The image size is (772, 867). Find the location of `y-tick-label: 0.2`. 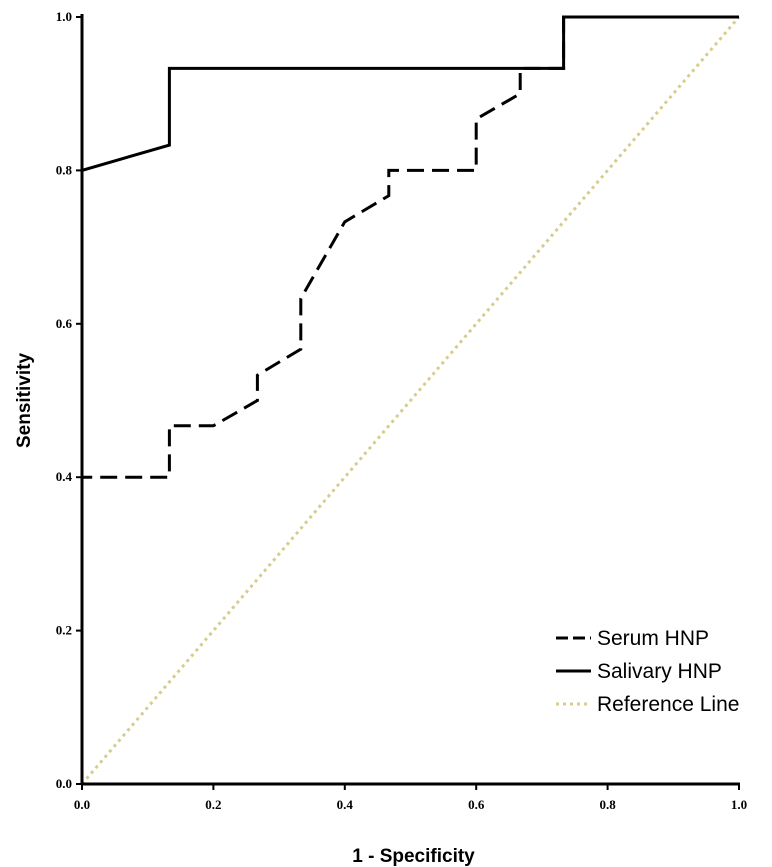

y-tick-label: 0.2 is located at coordinates (64, 630).